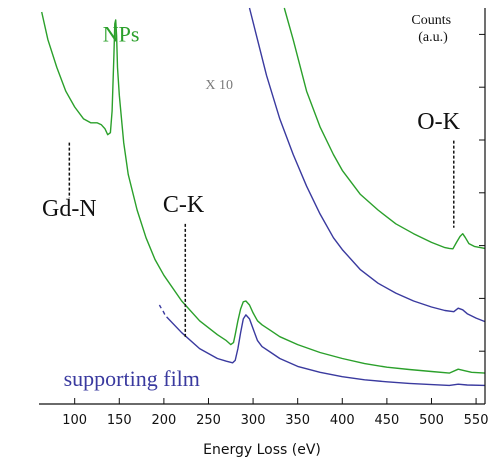 This screenshot has width=493, height=464. What do you see at coordinates (438, 122) in the screenshot?
I see `annotation-o-k: O-K` at bounding box center [438, 122].